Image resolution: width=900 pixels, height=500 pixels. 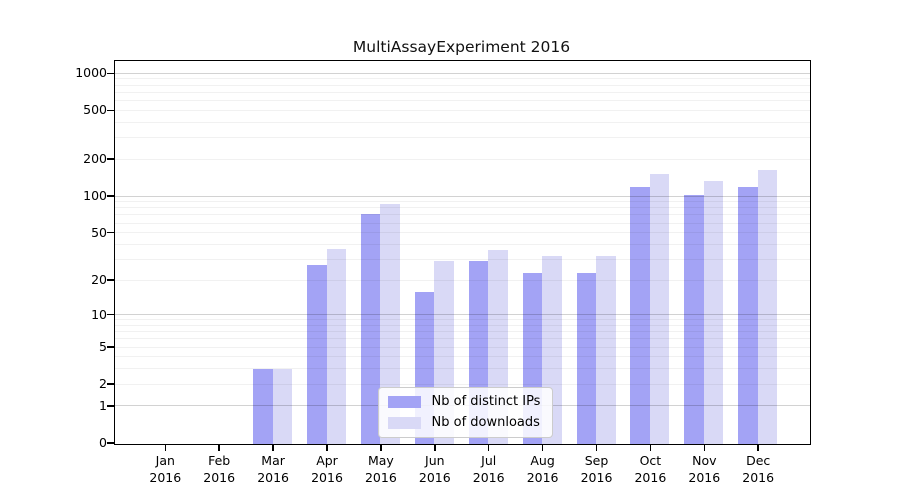 I want to click on month-line: Jun, so click(x=435, y=460).